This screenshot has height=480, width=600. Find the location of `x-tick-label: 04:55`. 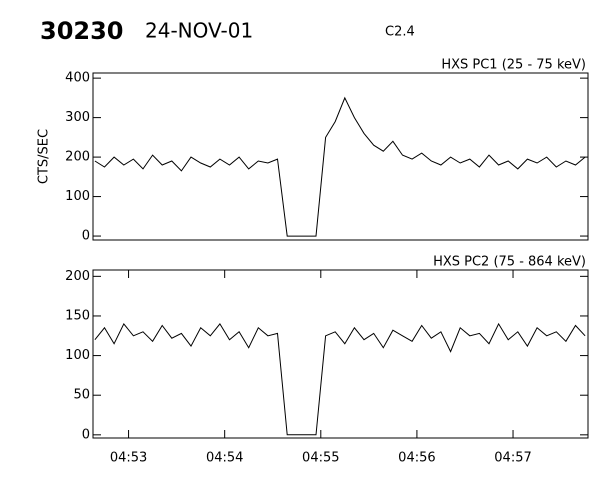

x-tick-label: 04:55 is located at coordinates (320, 458).